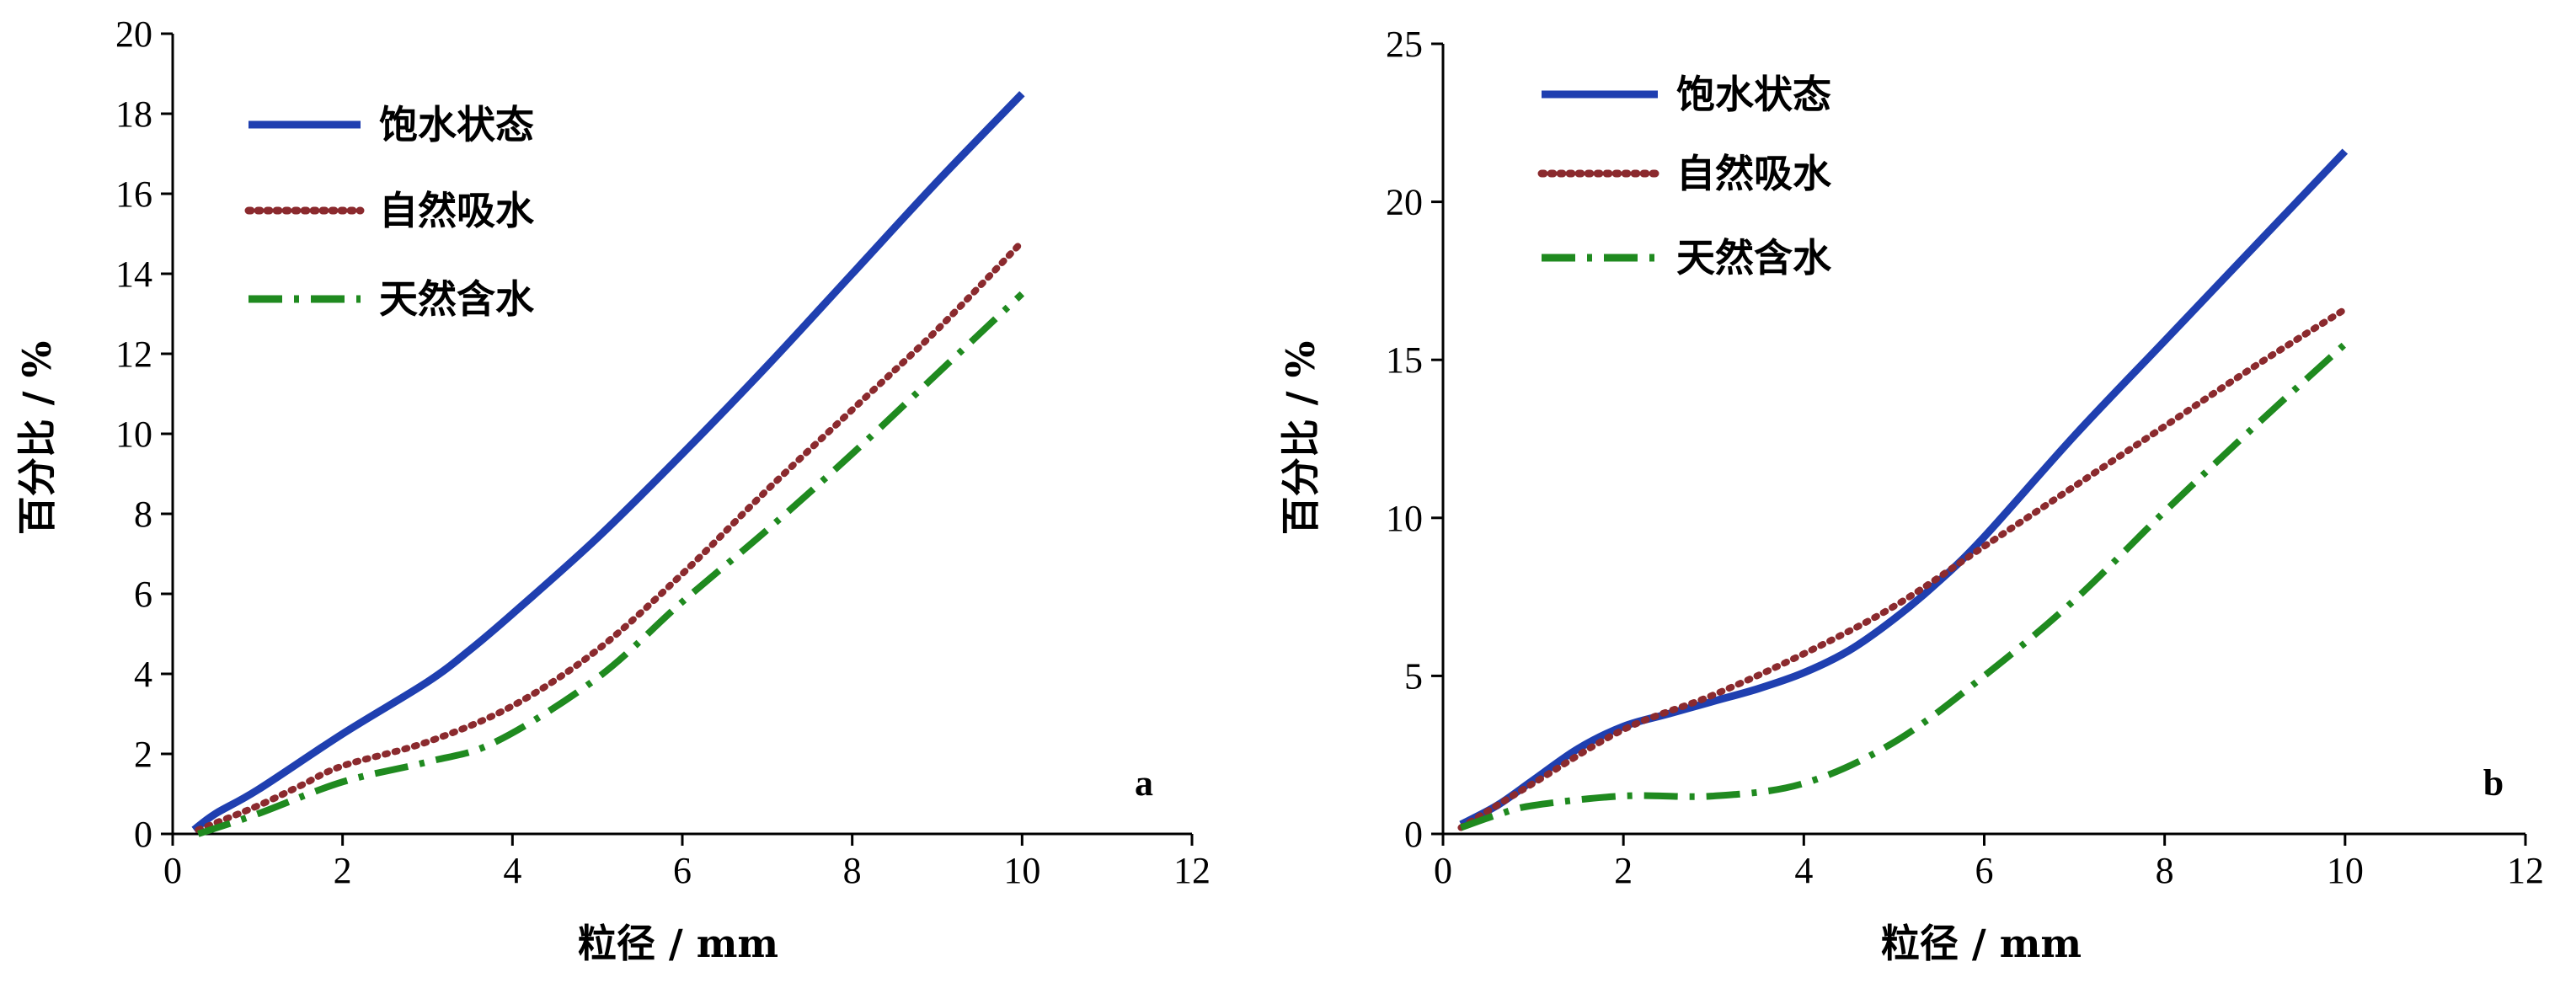 The height and width of the screenshot is (983, 2576). I want to click on panel-b-x-axis-title: 粒径 / mm, so click(1981, 943).